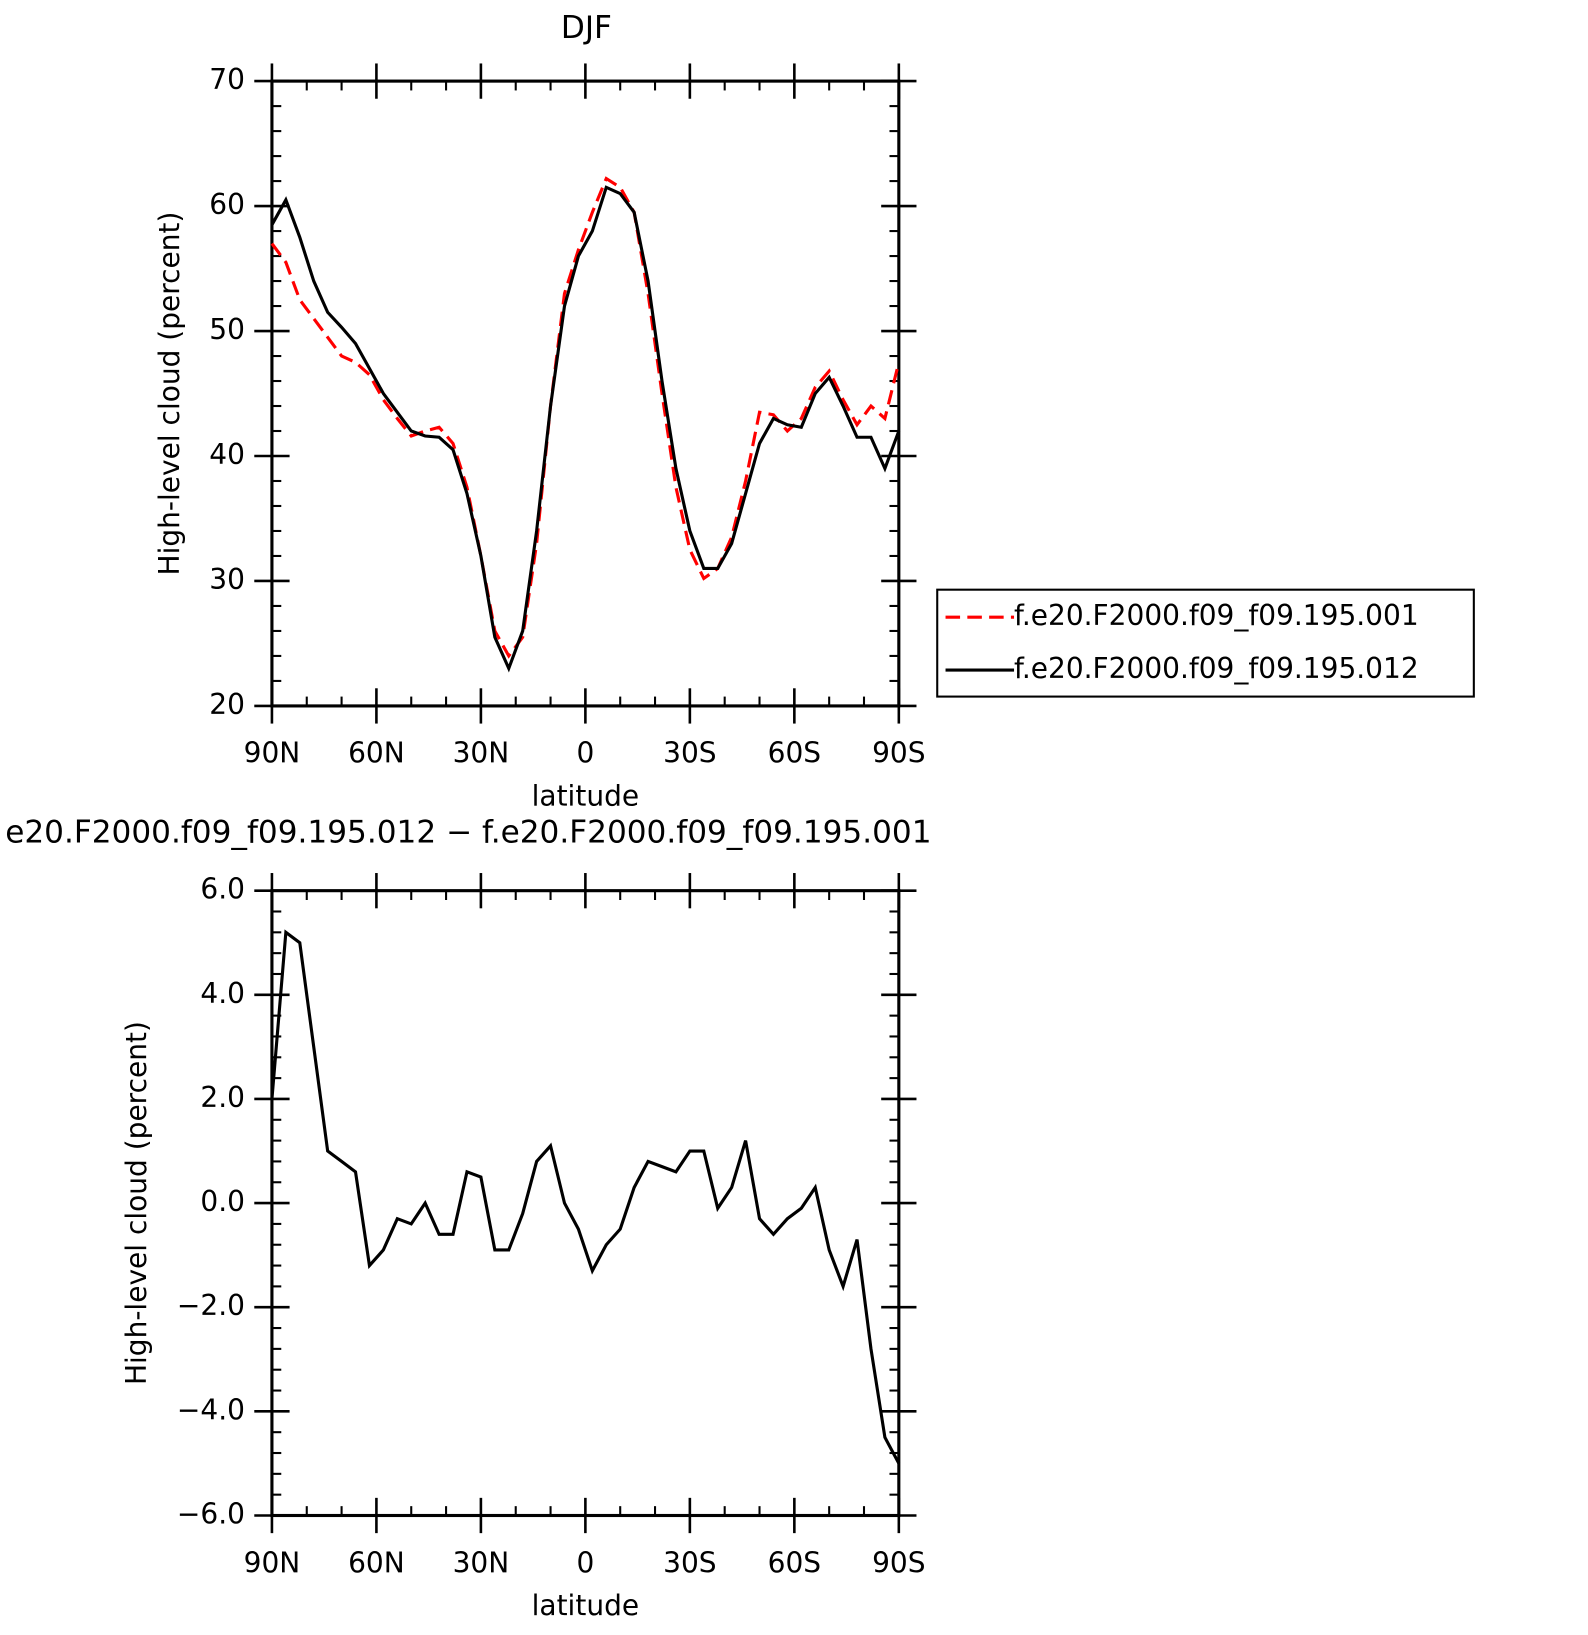  Describe the element at coordinates (1216, 668) in the screenshot. I see `legend-label: f.e20.F2000.f09_f09.195.012` at that location.